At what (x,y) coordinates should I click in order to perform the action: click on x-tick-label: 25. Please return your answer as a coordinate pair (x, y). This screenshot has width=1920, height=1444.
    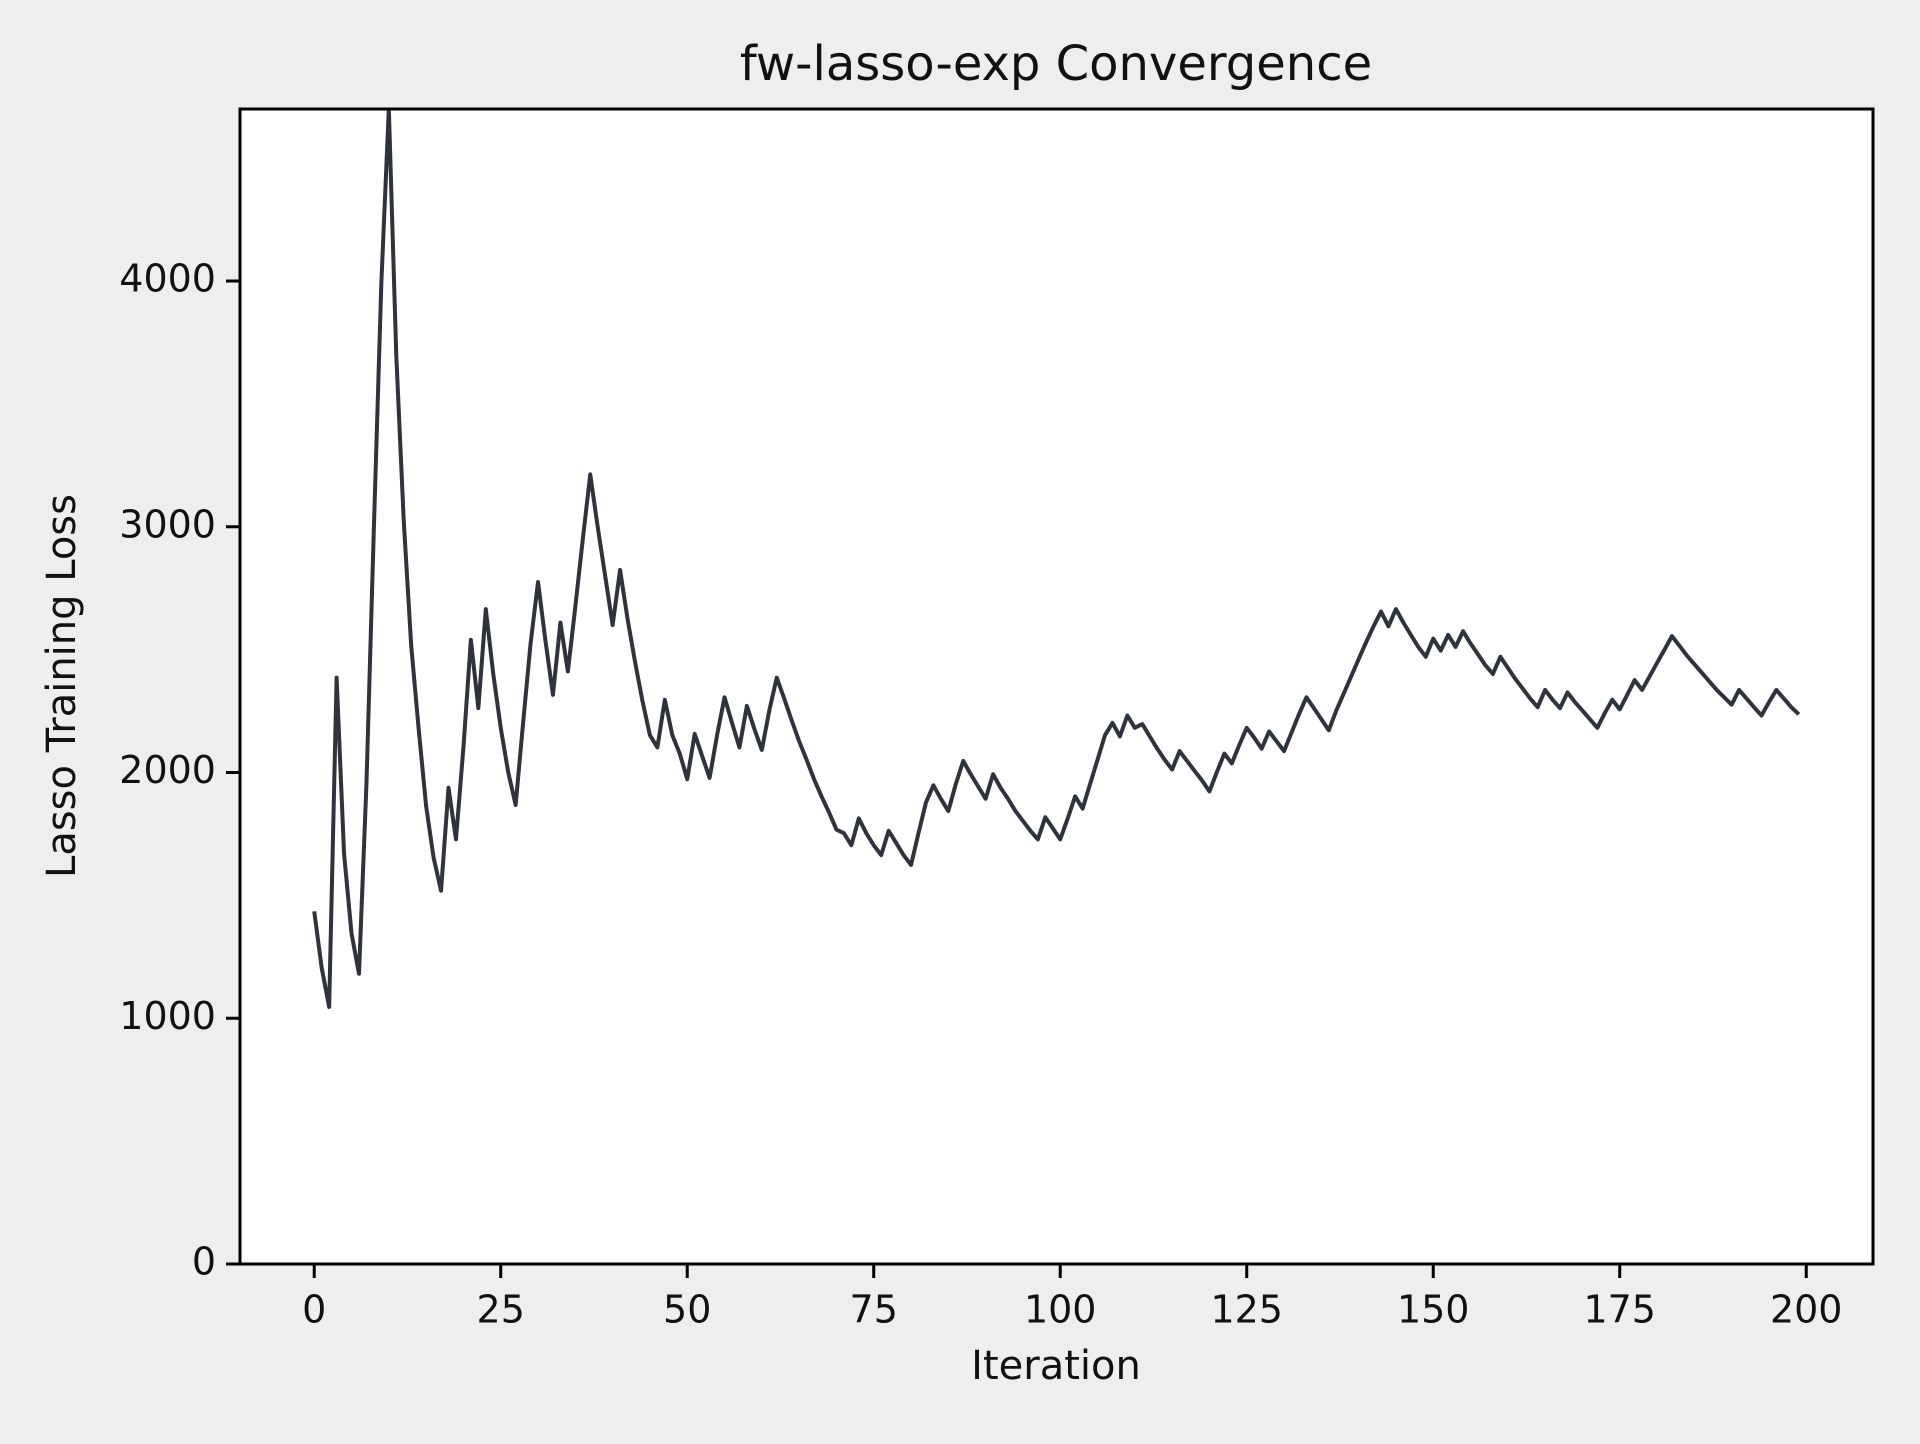
    Looking at the image, I should click on (501, 1310).